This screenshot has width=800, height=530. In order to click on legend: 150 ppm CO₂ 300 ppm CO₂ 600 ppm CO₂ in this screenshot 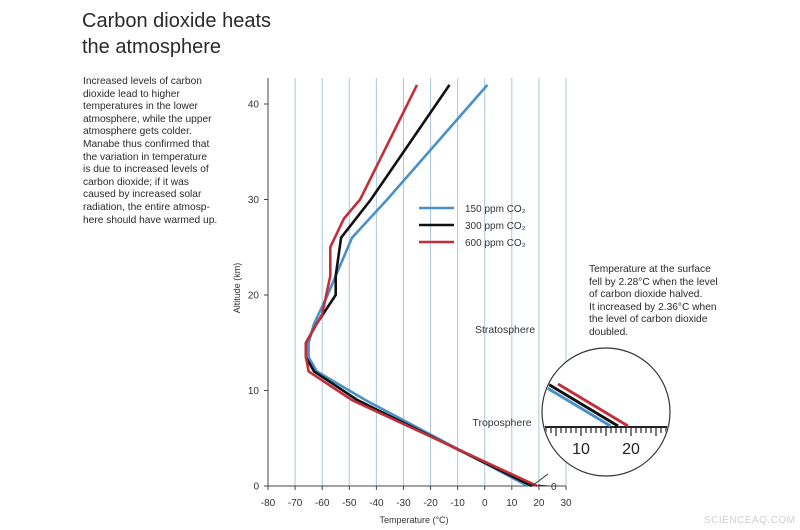, I will do `click(472, 226)`.